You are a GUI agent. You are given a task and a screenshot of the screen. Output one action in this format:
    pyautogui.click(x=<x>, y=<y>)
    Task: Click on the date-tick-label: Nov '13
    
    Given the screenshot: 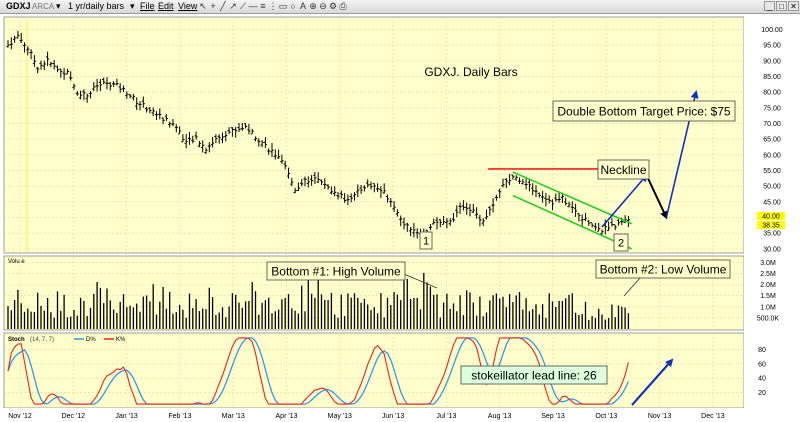 What is the action you would take?
    pyautogui.click(x=660, y=416)
    